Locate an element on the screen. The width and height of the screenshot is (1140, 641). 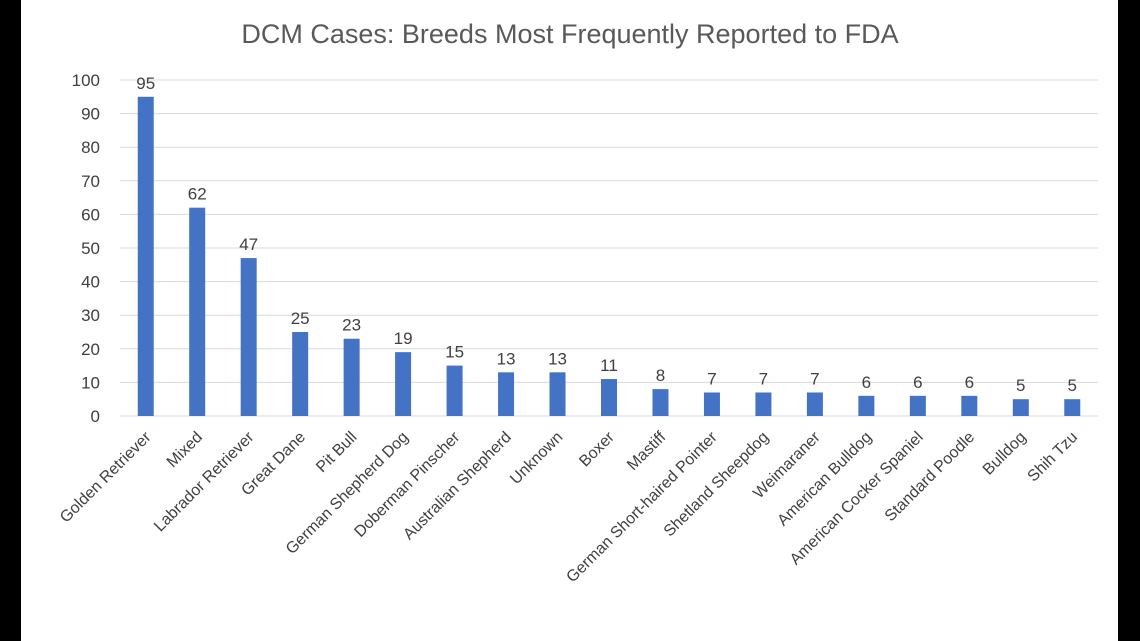
category-label: Standard Poodle is located at coordinates (930, 477).